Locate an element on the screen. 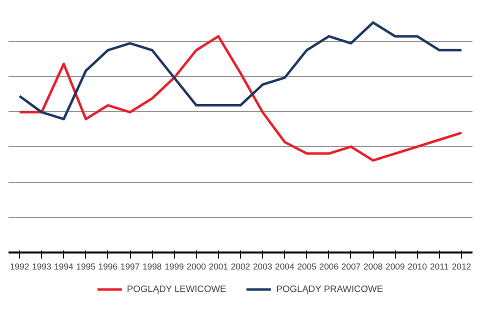  legend-label: POGLĄDY PRAWICOWE is located at coordinates (330, 289).